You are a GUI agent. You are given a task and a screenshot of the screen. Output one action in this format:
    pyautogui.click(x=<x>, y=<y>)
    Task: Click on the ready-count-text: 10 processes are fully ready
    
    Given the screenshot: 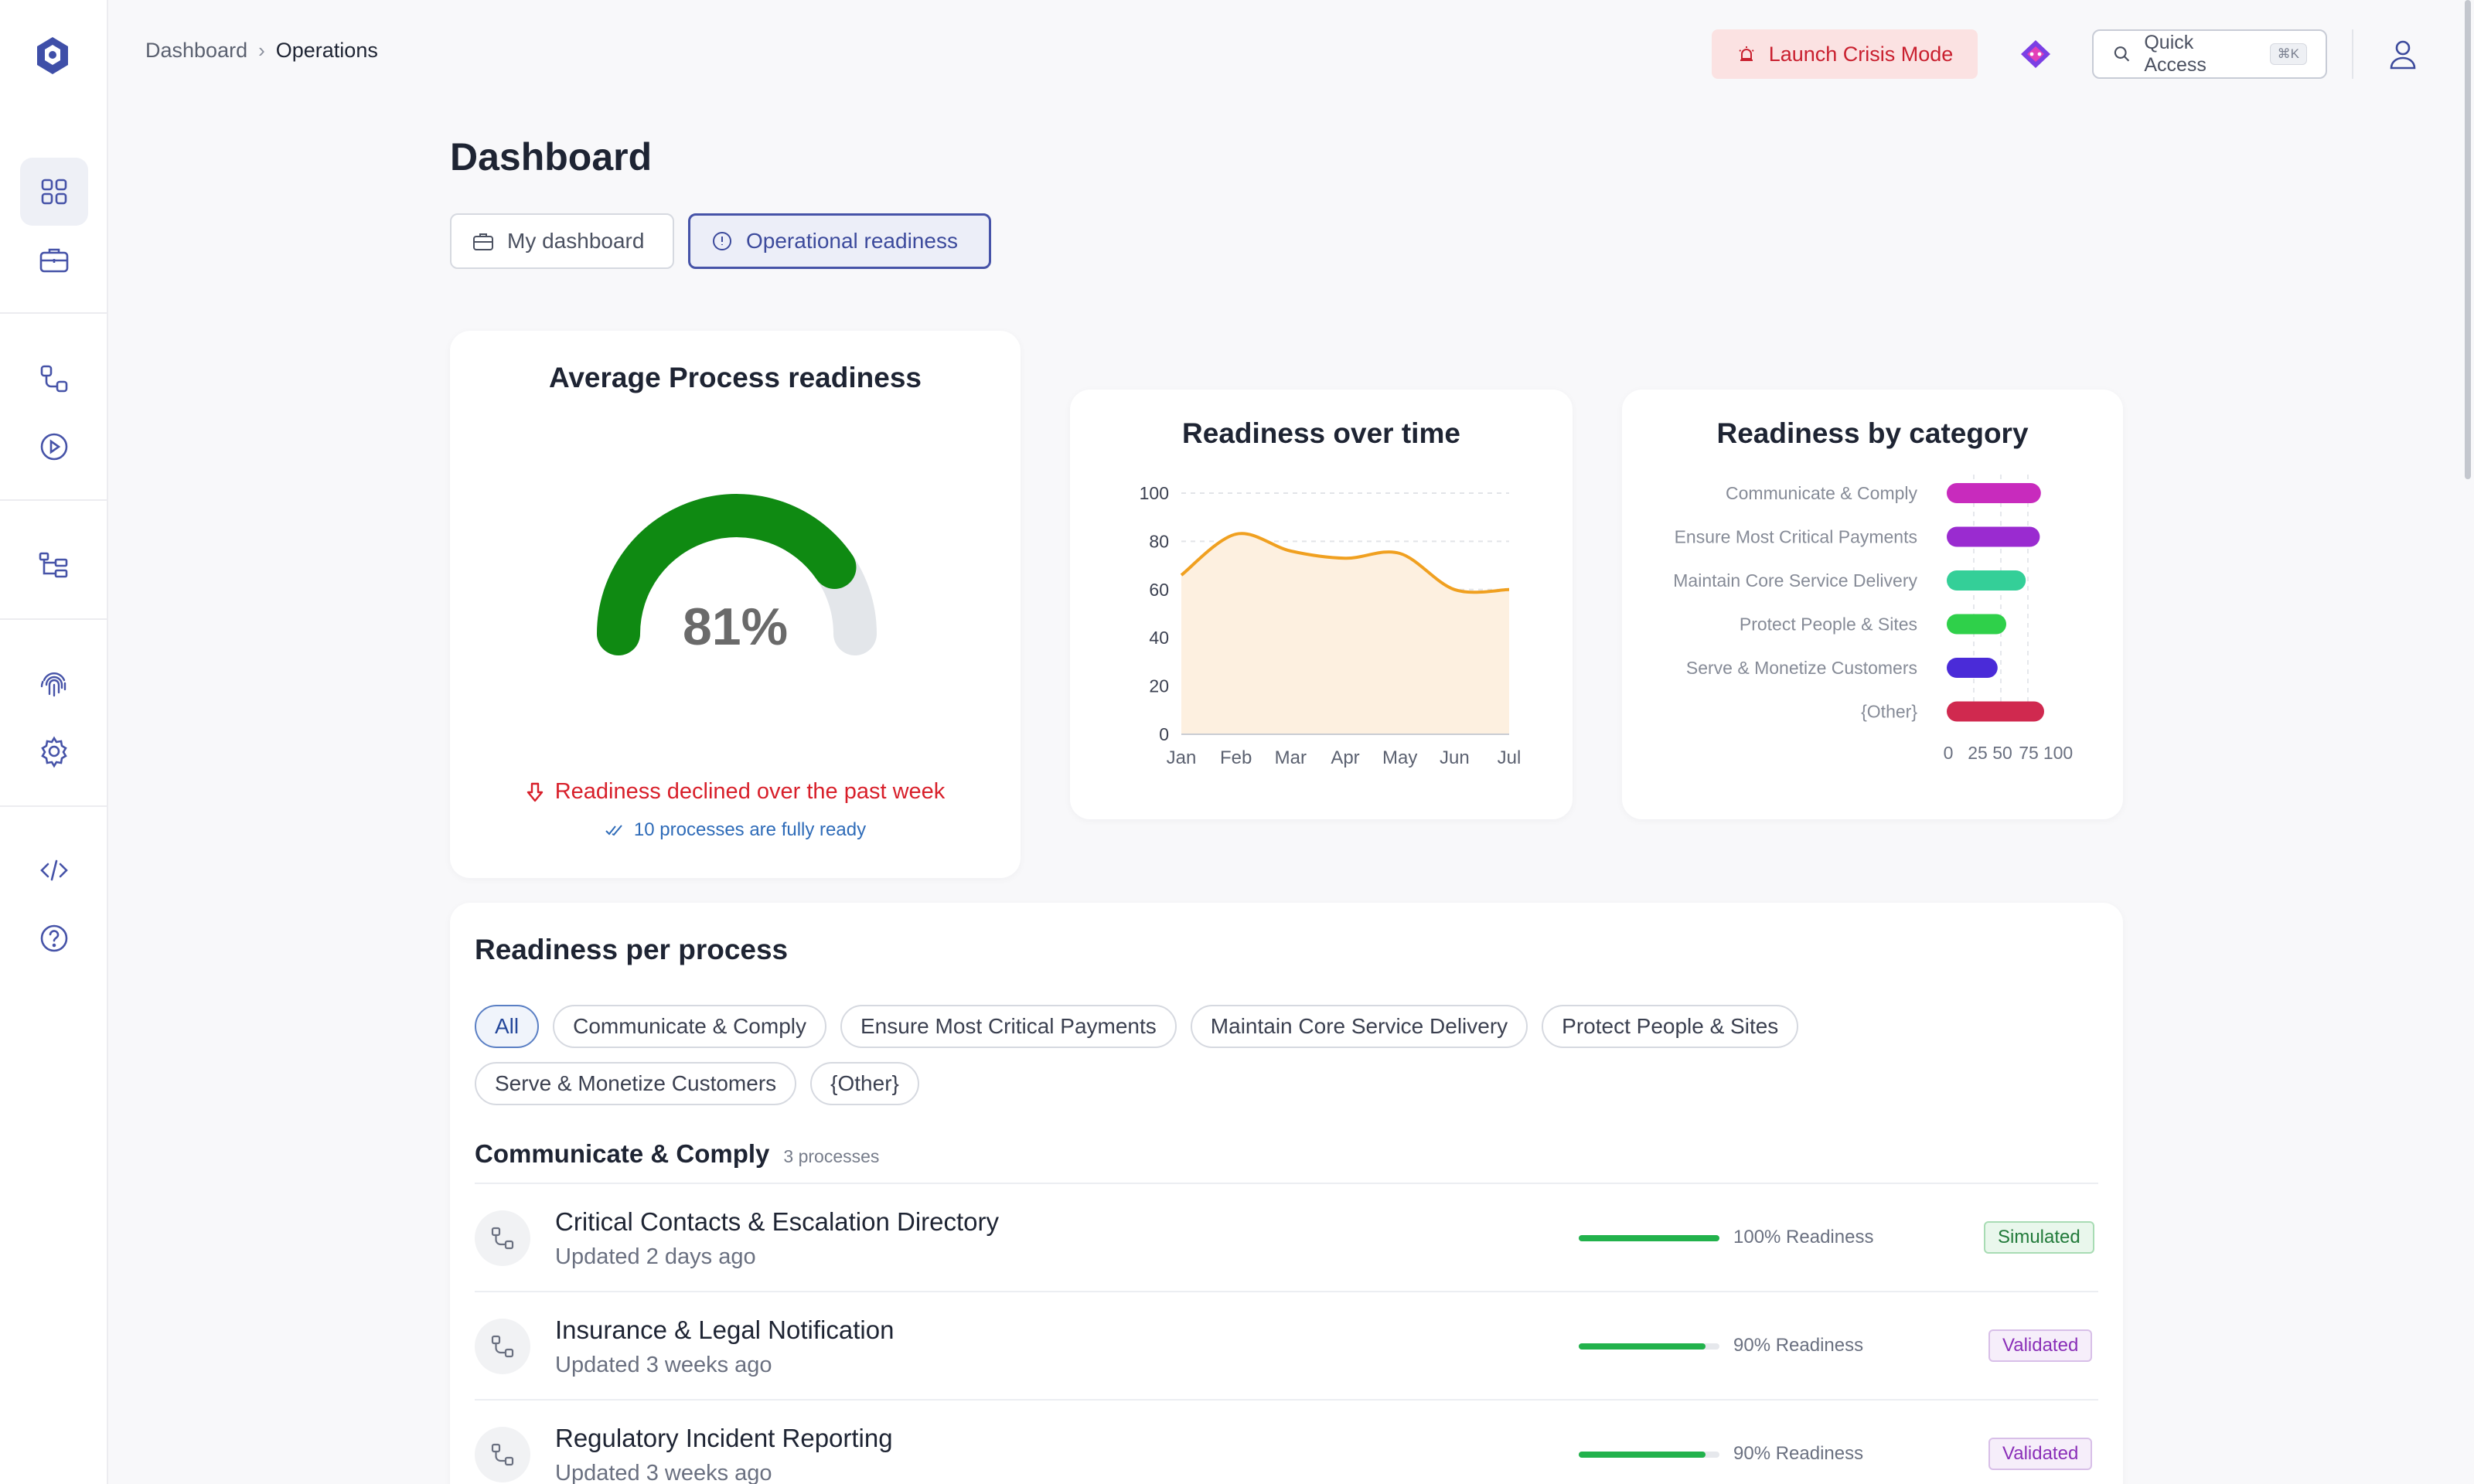 What is the action you would take?
    pyautogui.click(x=750, y=829)
    